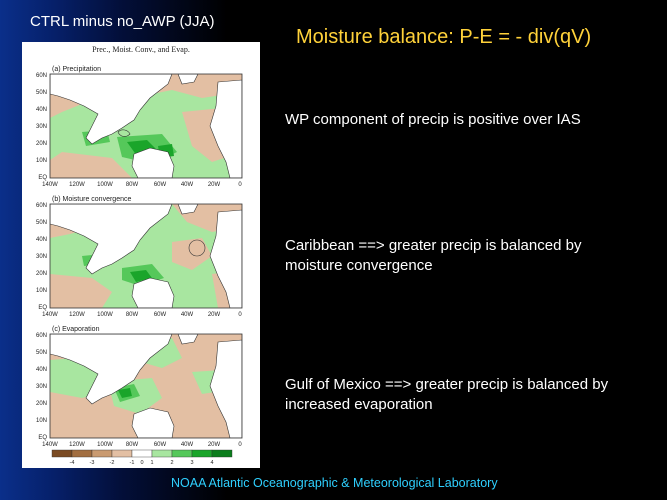 The height and width of the screenshot is (500, 667). What do you see at coordinates (191, 463) in the screenshot?
I see `colorbar-tick: 3` at bounding box center [191, 463].